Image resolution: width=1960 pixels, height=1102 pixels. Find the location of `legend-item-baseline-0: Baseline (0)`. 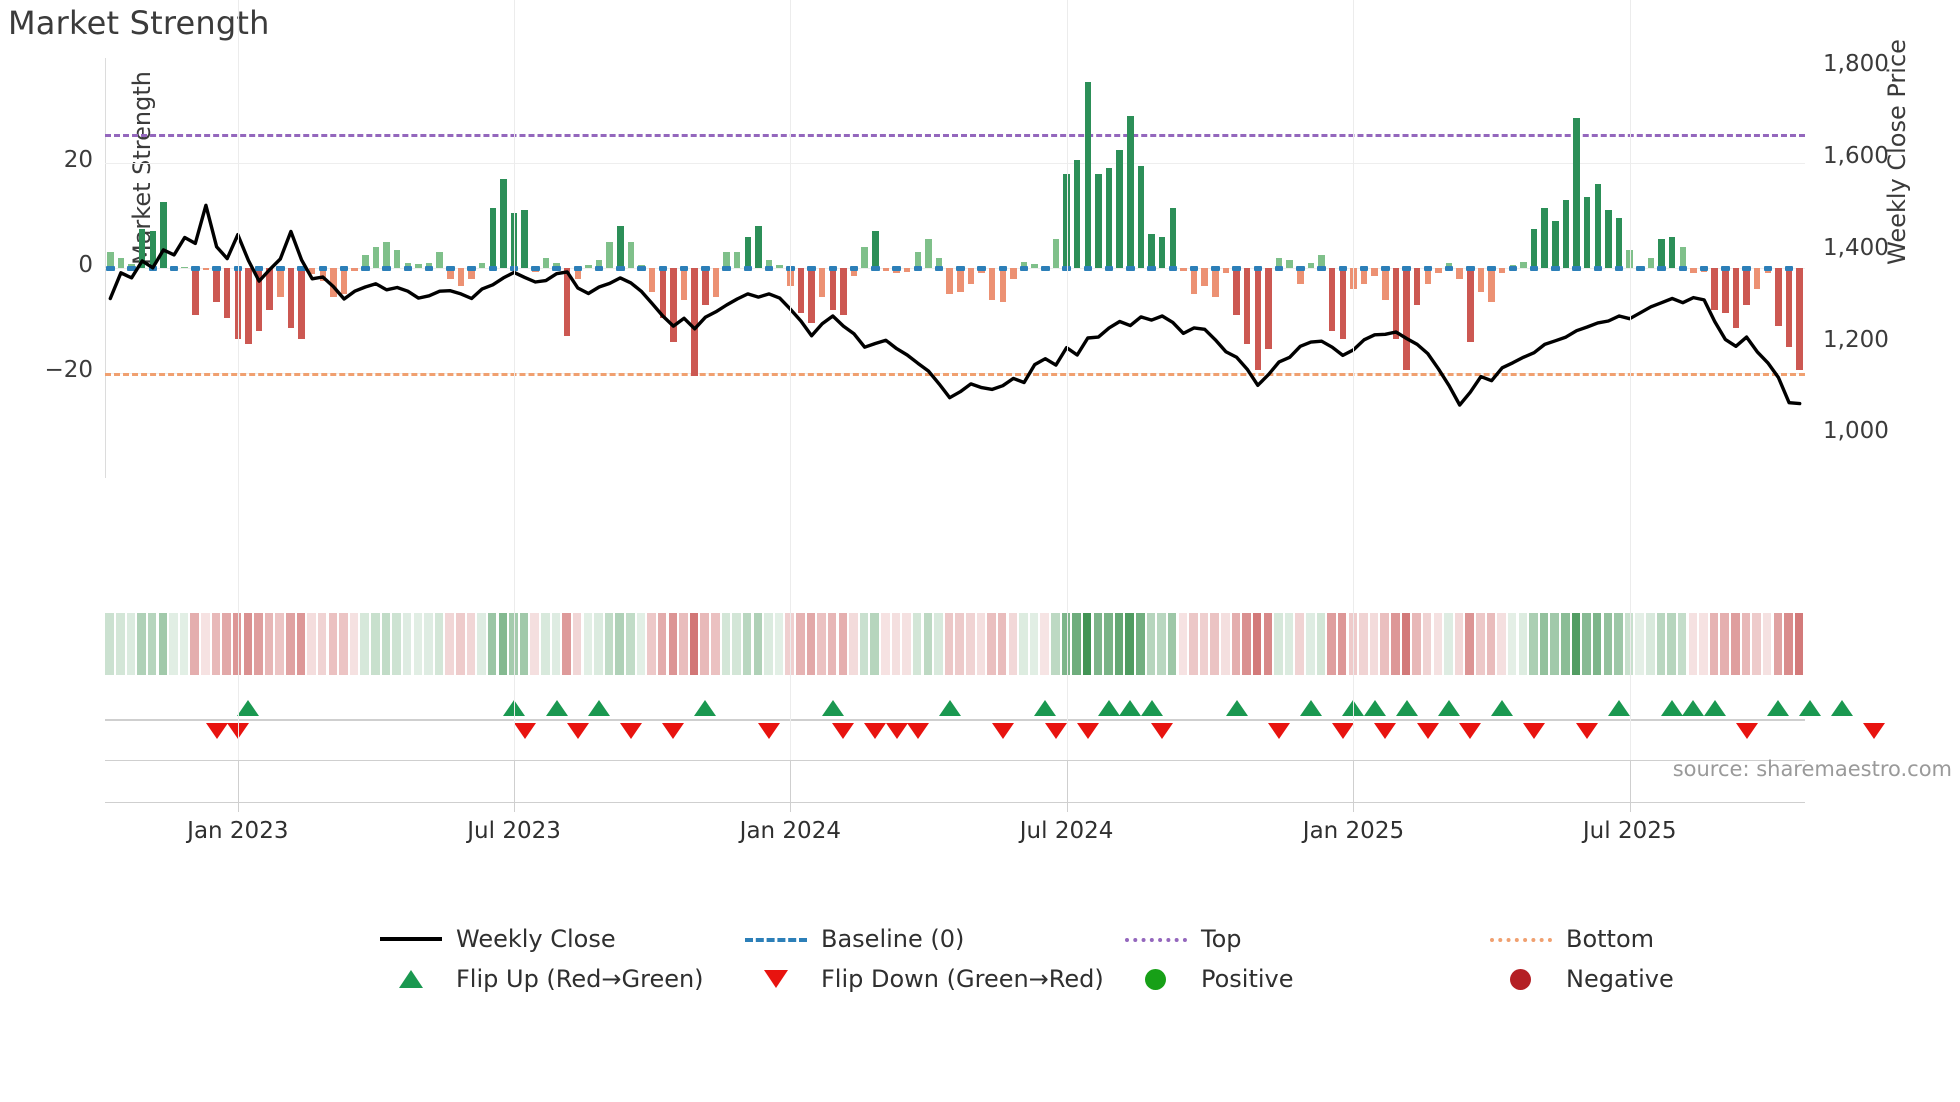

legend-item-baseline-0: Baseline (0) is located at coordinates (854, 939).